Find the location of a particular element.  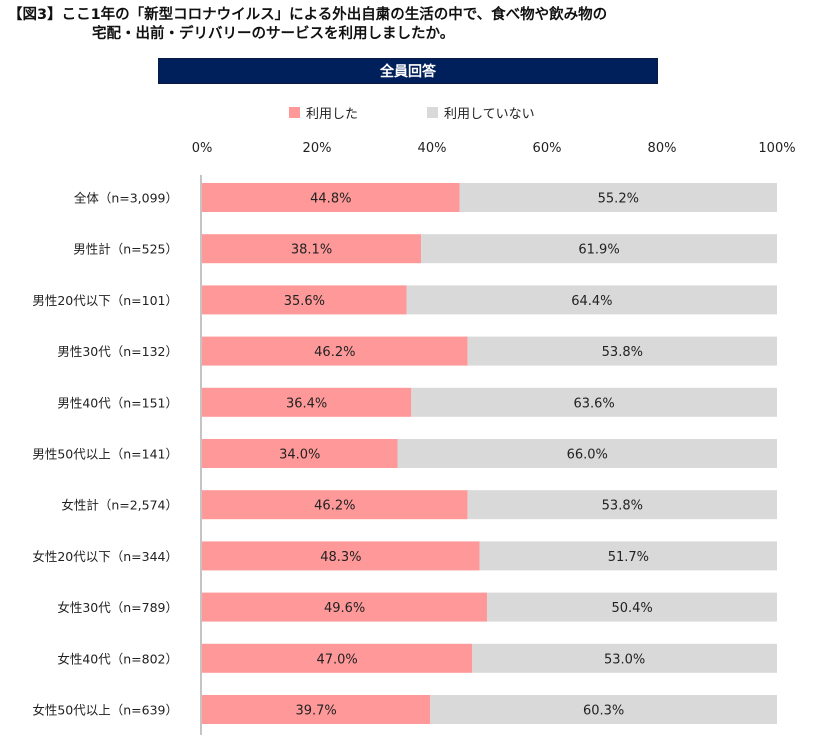

category-label: 男性40代（n=151） is located at coordinates (117, 402).